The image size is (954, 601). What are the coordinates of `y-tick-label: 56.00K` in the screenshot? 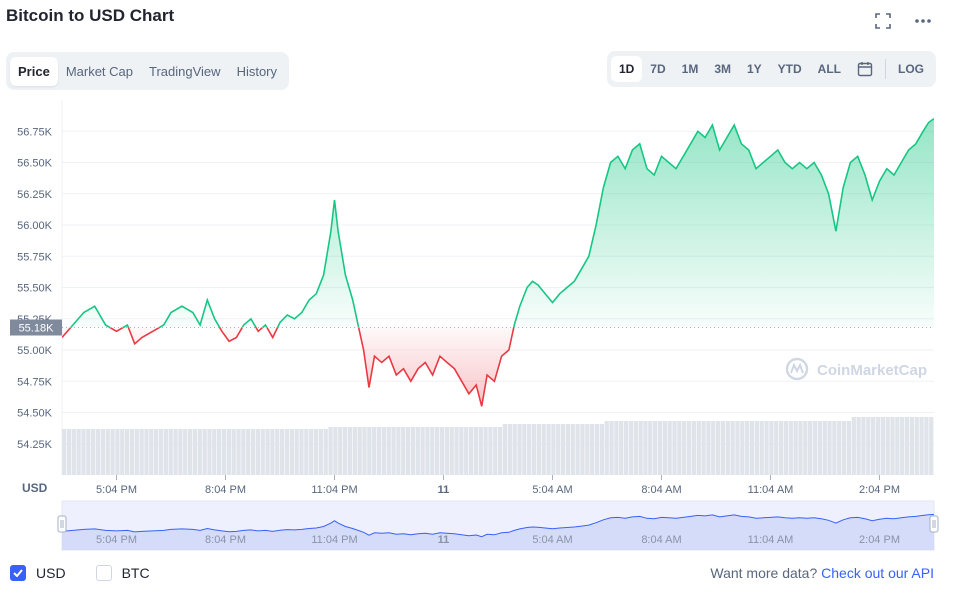 It's located at (35, 226).